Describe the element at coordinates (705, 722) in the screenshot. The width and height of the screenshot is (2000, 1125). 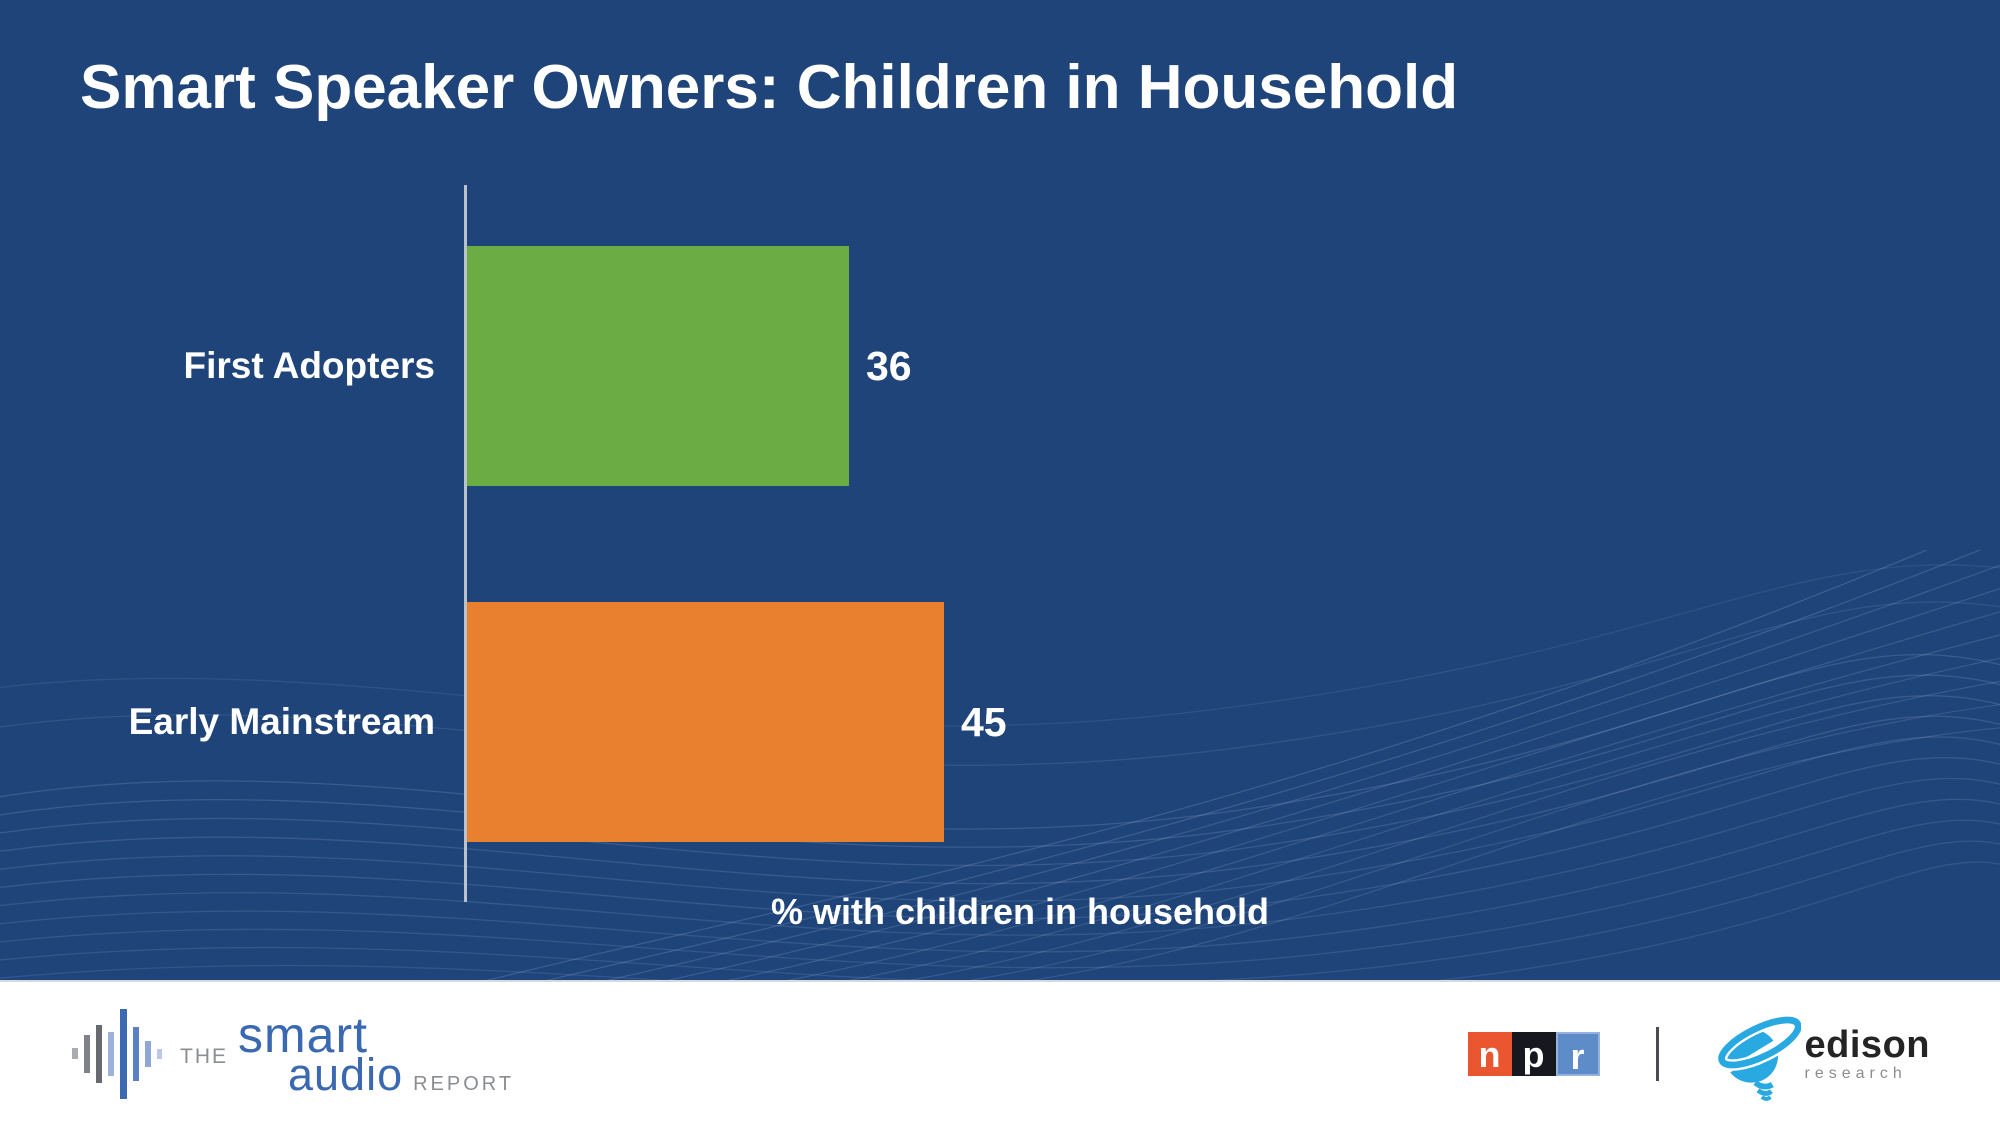
I see `bar-early-mainstream` at that location.